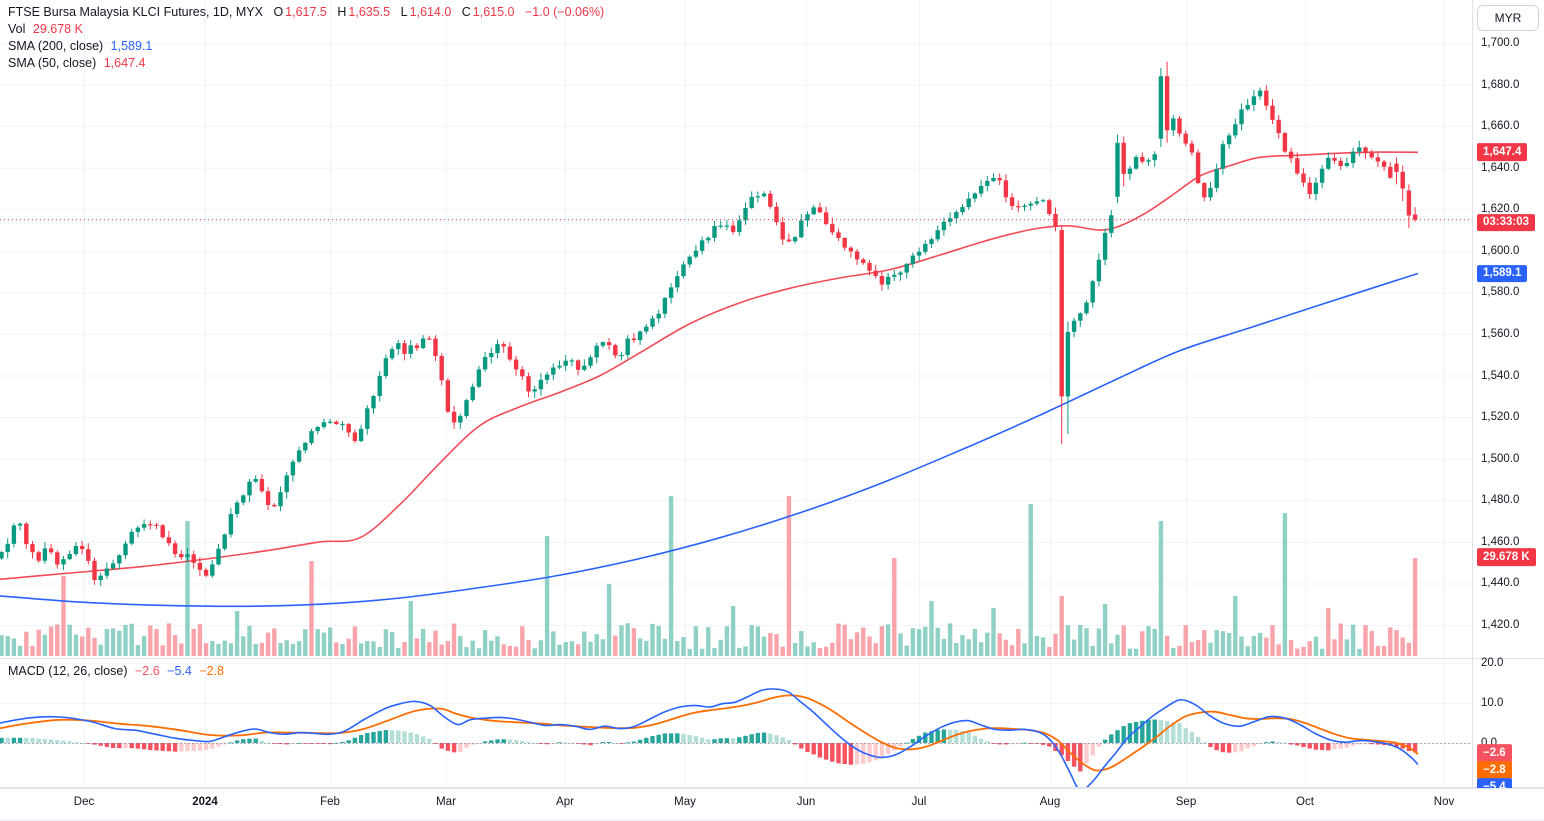 This screenshot has height=821, width=1544. Describe the element at coordinates (369, 12) in the screenshot. I see `high-value: 1,635.5` at that location.